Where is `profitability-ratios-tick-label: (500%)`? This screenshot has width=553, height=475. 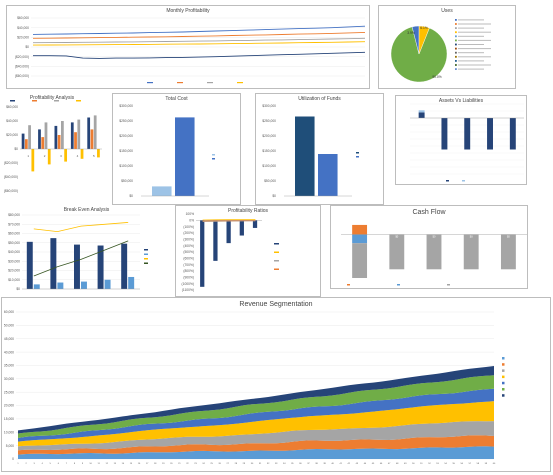
profitability-ratios-tick-label: (500%) is located at coordinates (188, 252).